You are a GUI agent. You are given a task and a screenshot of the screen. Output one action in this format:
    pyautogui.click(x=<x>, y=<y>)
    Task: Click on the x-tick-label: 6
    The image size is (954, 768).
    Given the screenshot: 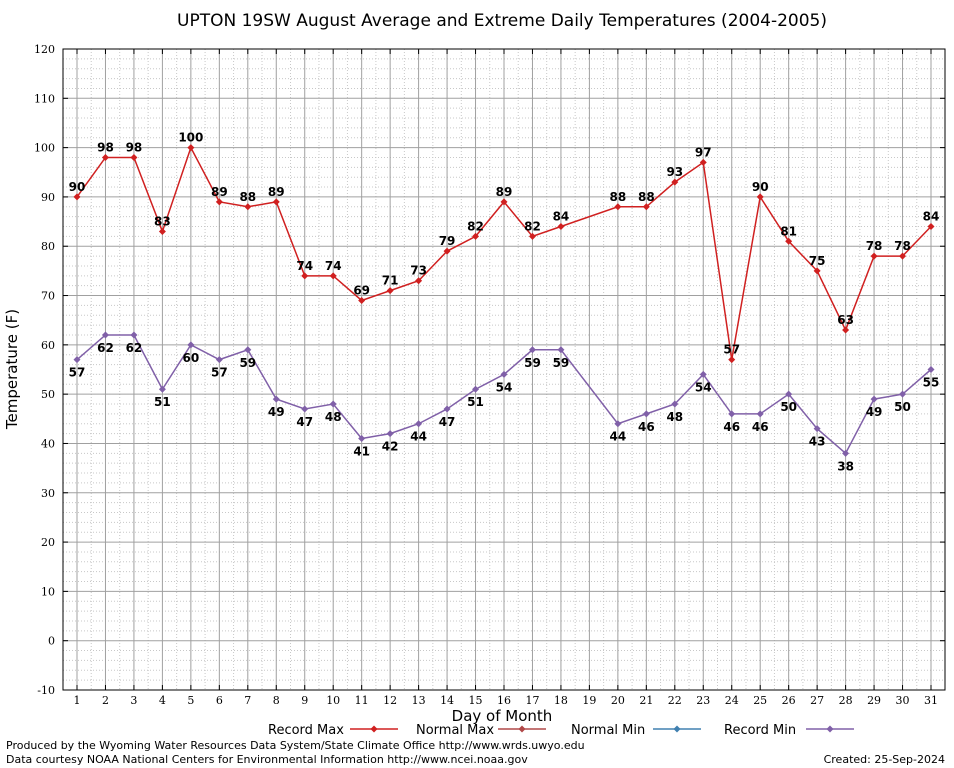 What is the action you would take?
    pyautogui.click(x=219, y=700)
    